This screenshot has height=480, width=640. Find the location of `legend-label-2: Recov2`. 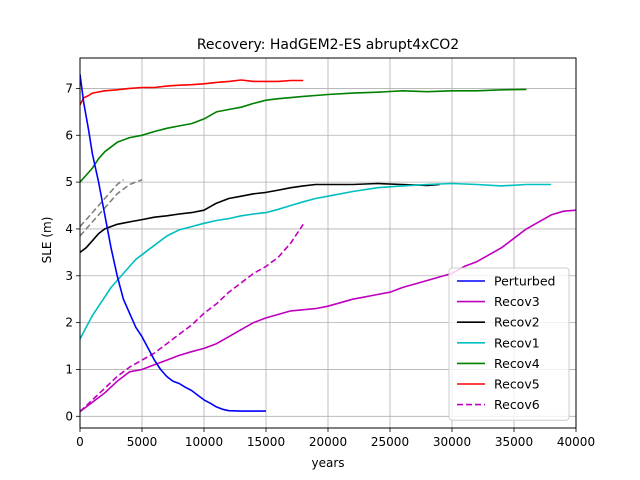

legend-label-2: Recov2 is located at coordinates (517, 322).